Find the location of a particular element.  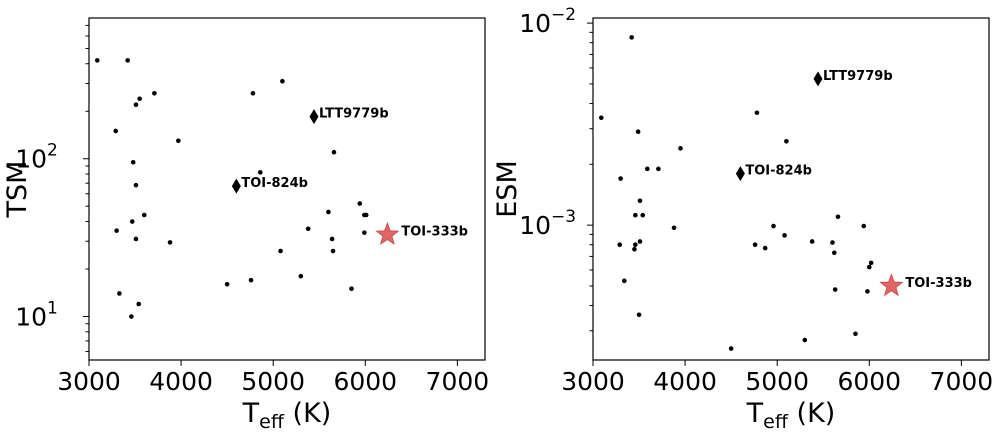

p1-x-axis-label-main: T is located at coordinates (755, 413).